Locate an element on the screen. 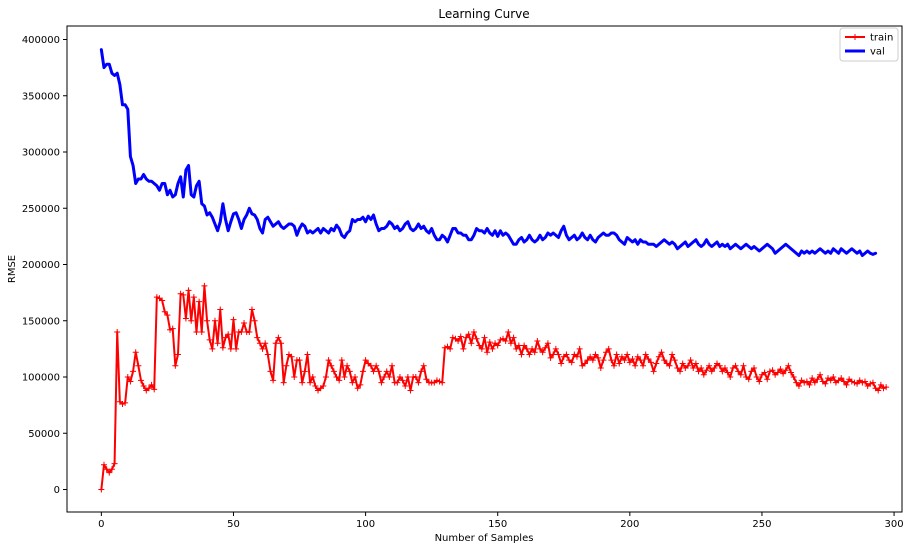  y-tick-label: 150000 is located at coordinates (41, 321).